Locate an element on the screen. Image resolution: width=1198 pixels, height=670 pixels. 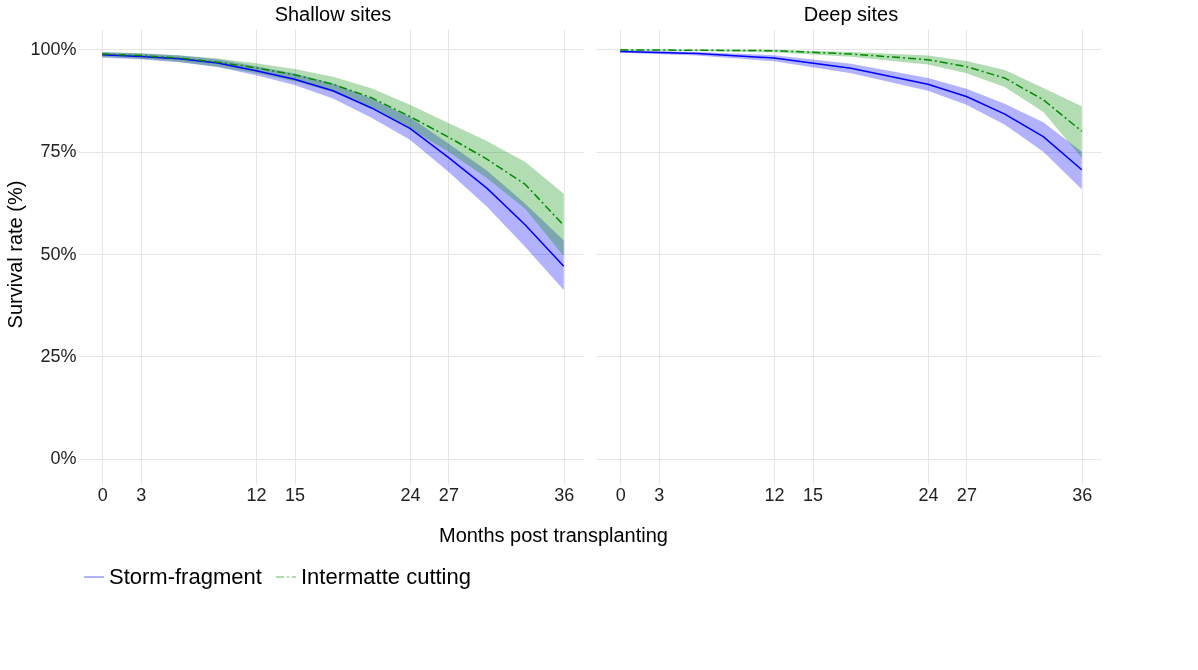
y-axis-title: Survival rate (%) is located at coordinates (15, 254).